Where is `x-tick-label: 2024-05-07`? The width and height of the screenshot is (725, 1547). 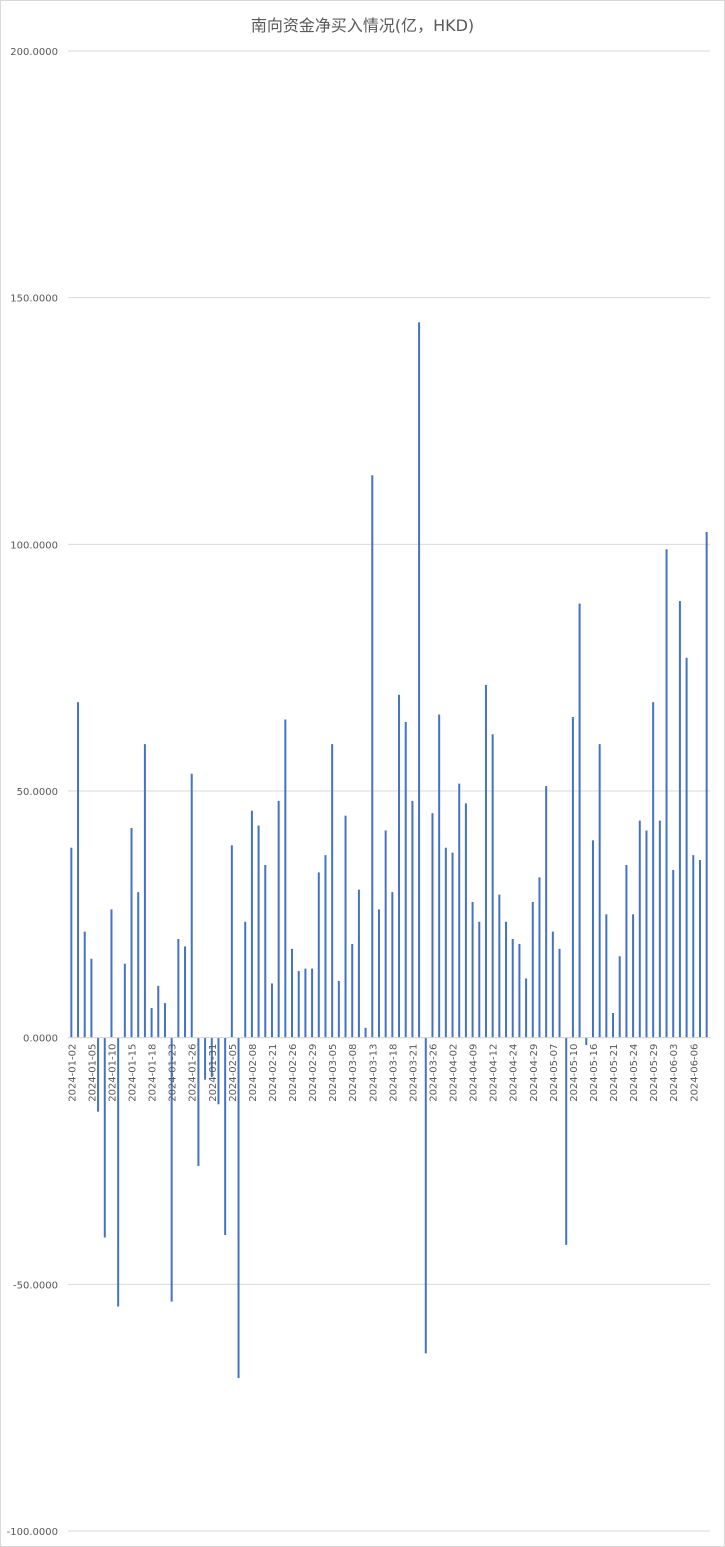 x-tick-label: 2024-05-07 is located at coordinates (554, 1073).